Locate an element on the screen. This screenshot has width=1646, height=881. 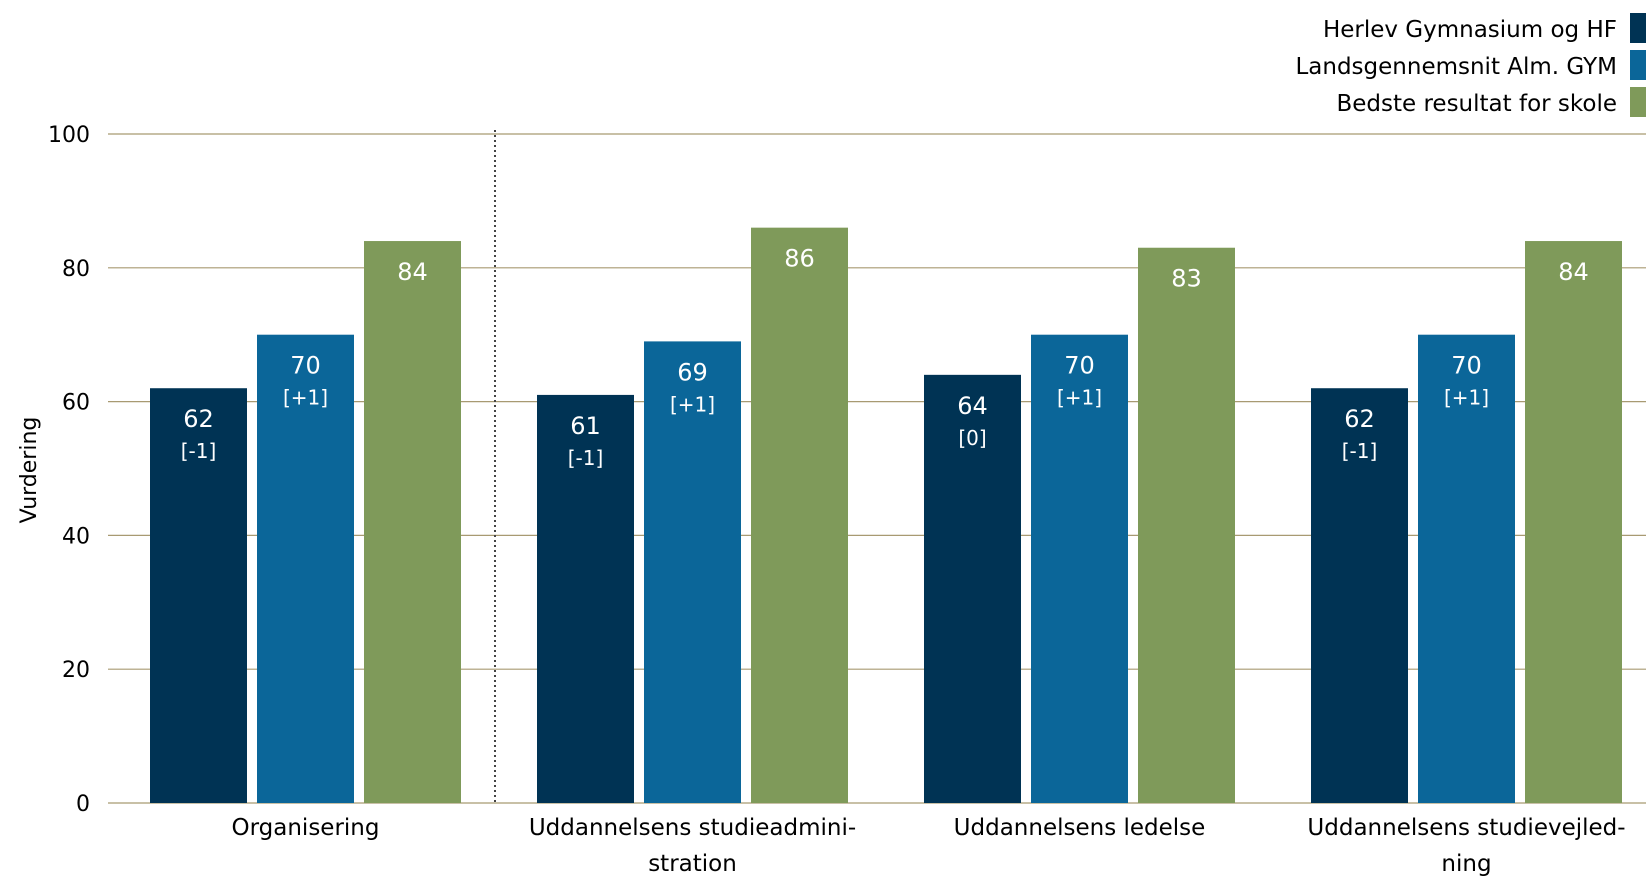
y-tick-label: 40 is located at coordinates (76, 536).